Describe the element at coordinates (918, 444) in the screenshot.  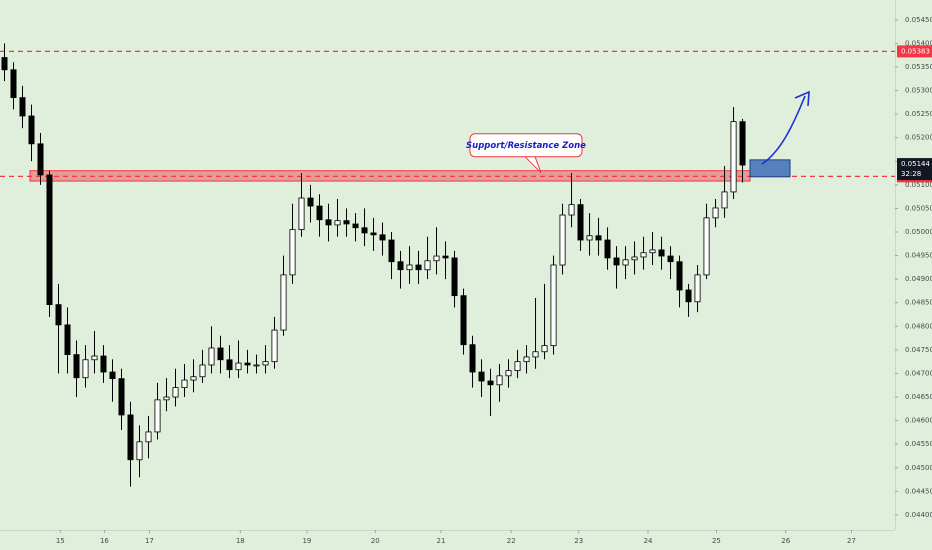
I see `y-tick-label: 0.04550` at that location.